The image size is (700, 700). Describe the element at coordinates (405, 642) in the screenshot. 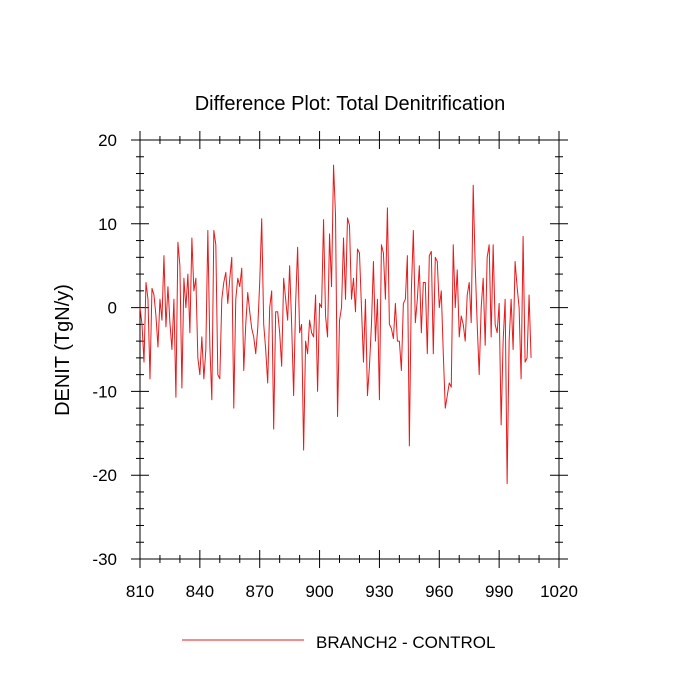

I see `legend-label: BRANCH2 - CONTROL` at that location.